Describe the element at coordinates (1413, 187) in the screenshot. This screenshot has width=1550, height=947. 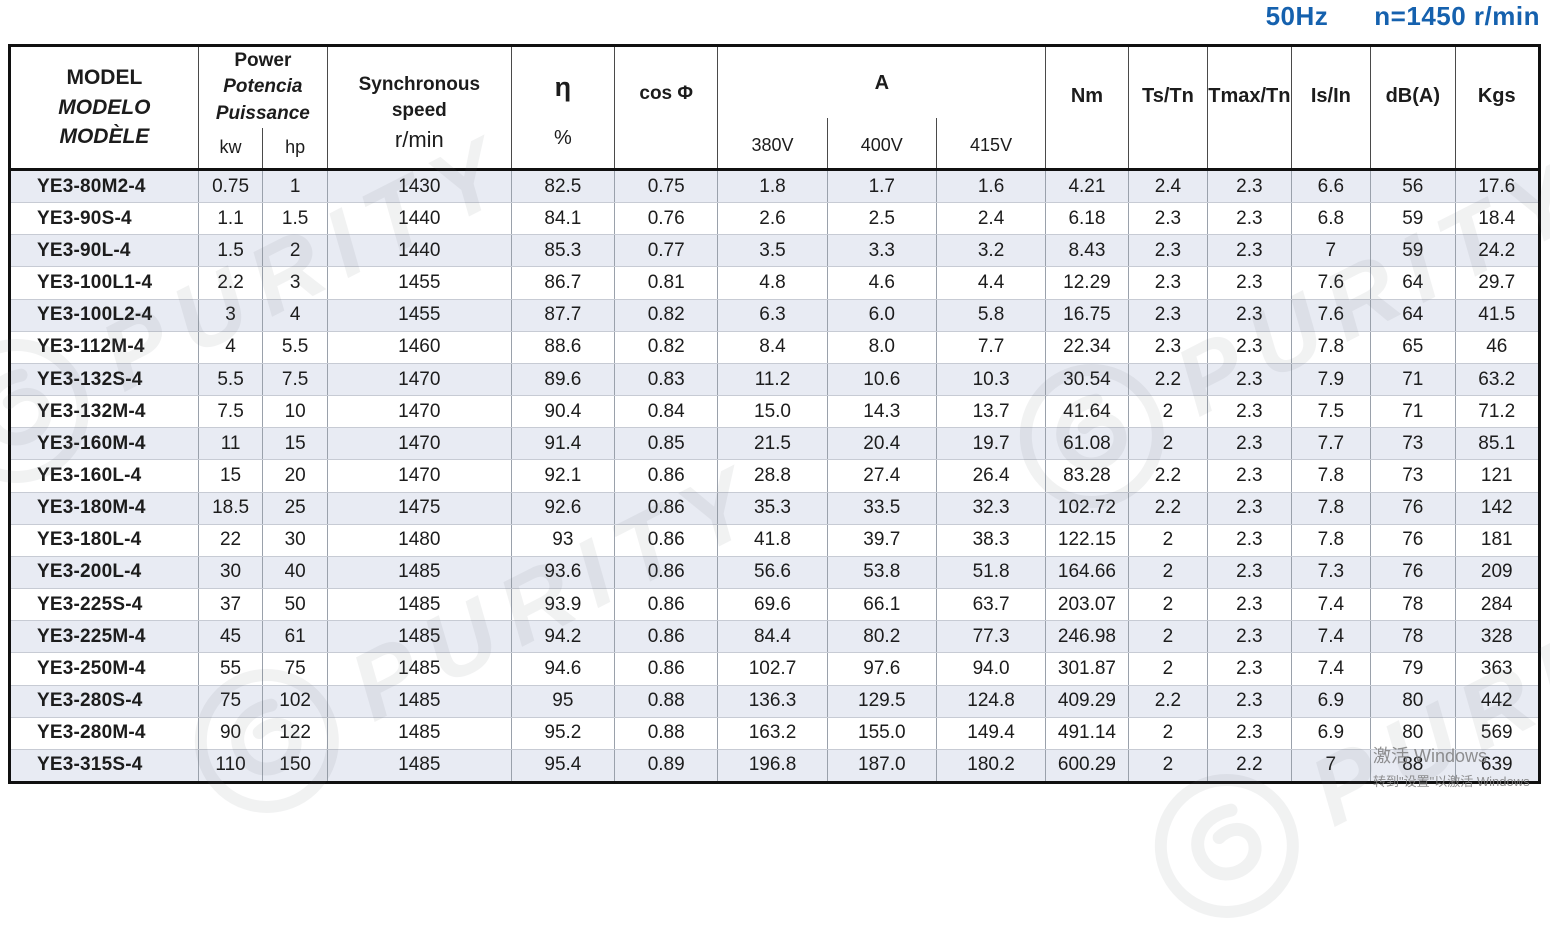
I see `value-cell: 56` at that location.